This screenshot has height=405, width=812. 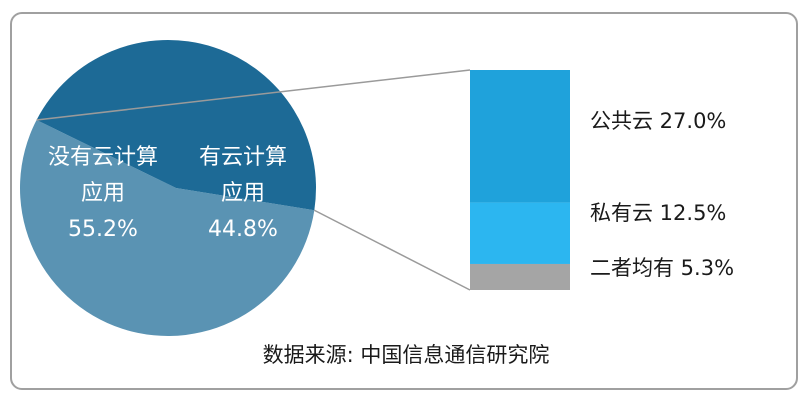 What do you see at coordinates (103, 229) in the screenshot?
I see `pie-label-0-2: 55.2%` at bounding box center [103, 229].